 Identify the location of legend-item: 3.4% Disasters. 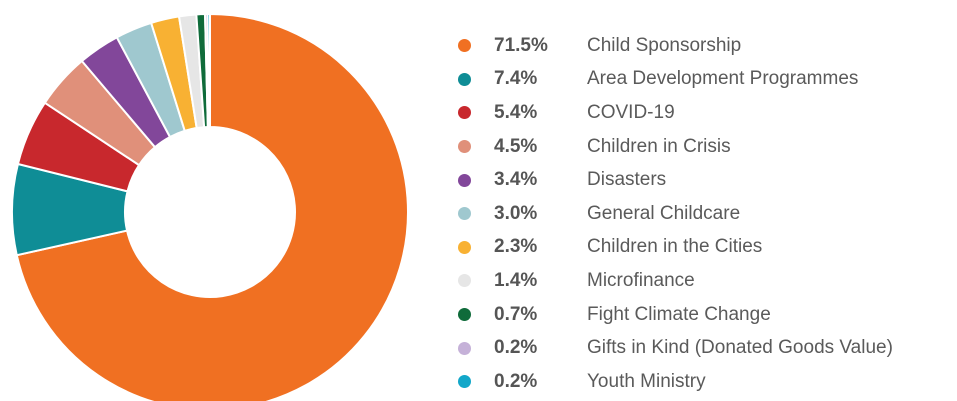
(675, 180).